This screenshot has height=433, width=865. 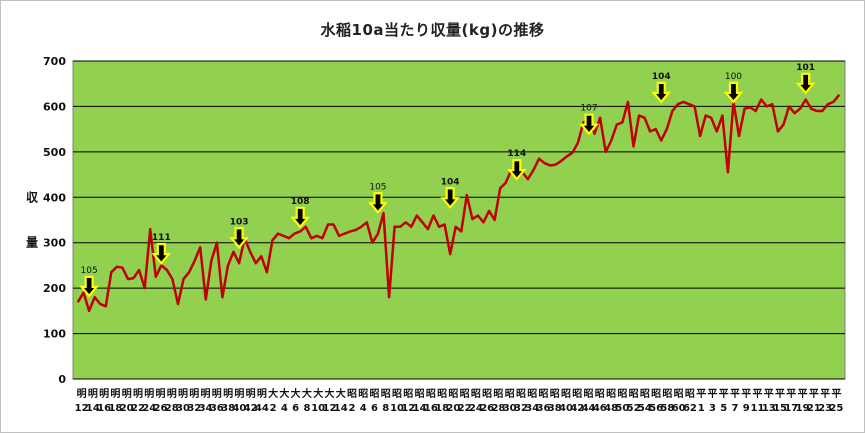 What do you see at coordinates (690, 408) in the screenshot?
I see `x-tick-year: 62` at bounding box center [690, 408].